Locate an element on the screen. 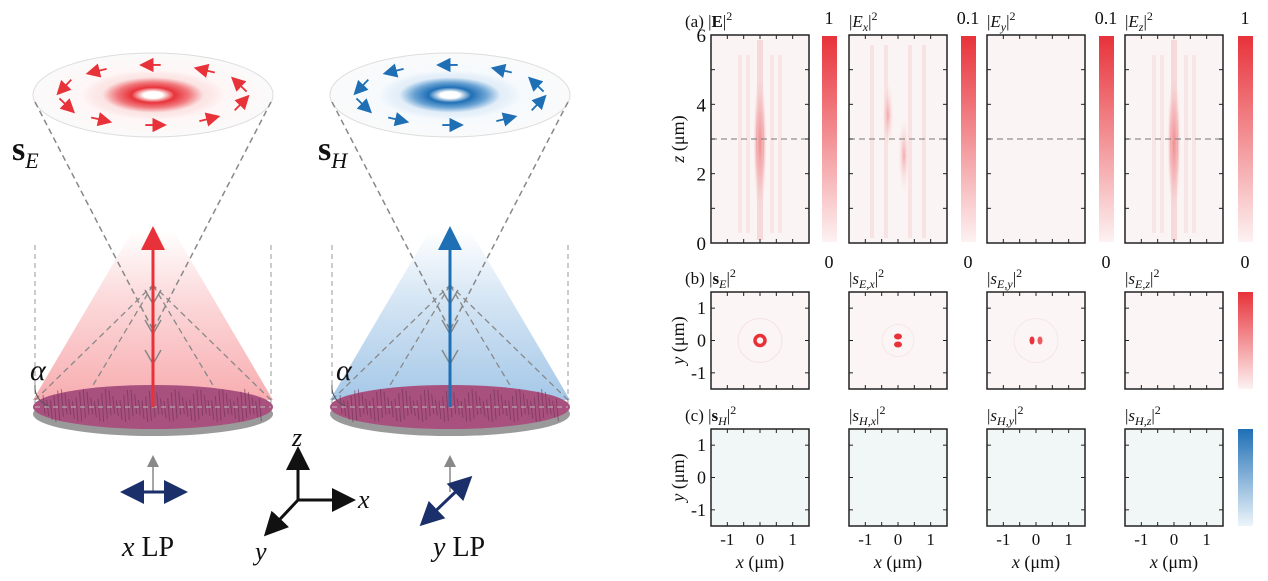 Image resolution: width=1268 pixels, height=581 pixels. x-tick-label: -1 is located at coordinates (1141, 539).